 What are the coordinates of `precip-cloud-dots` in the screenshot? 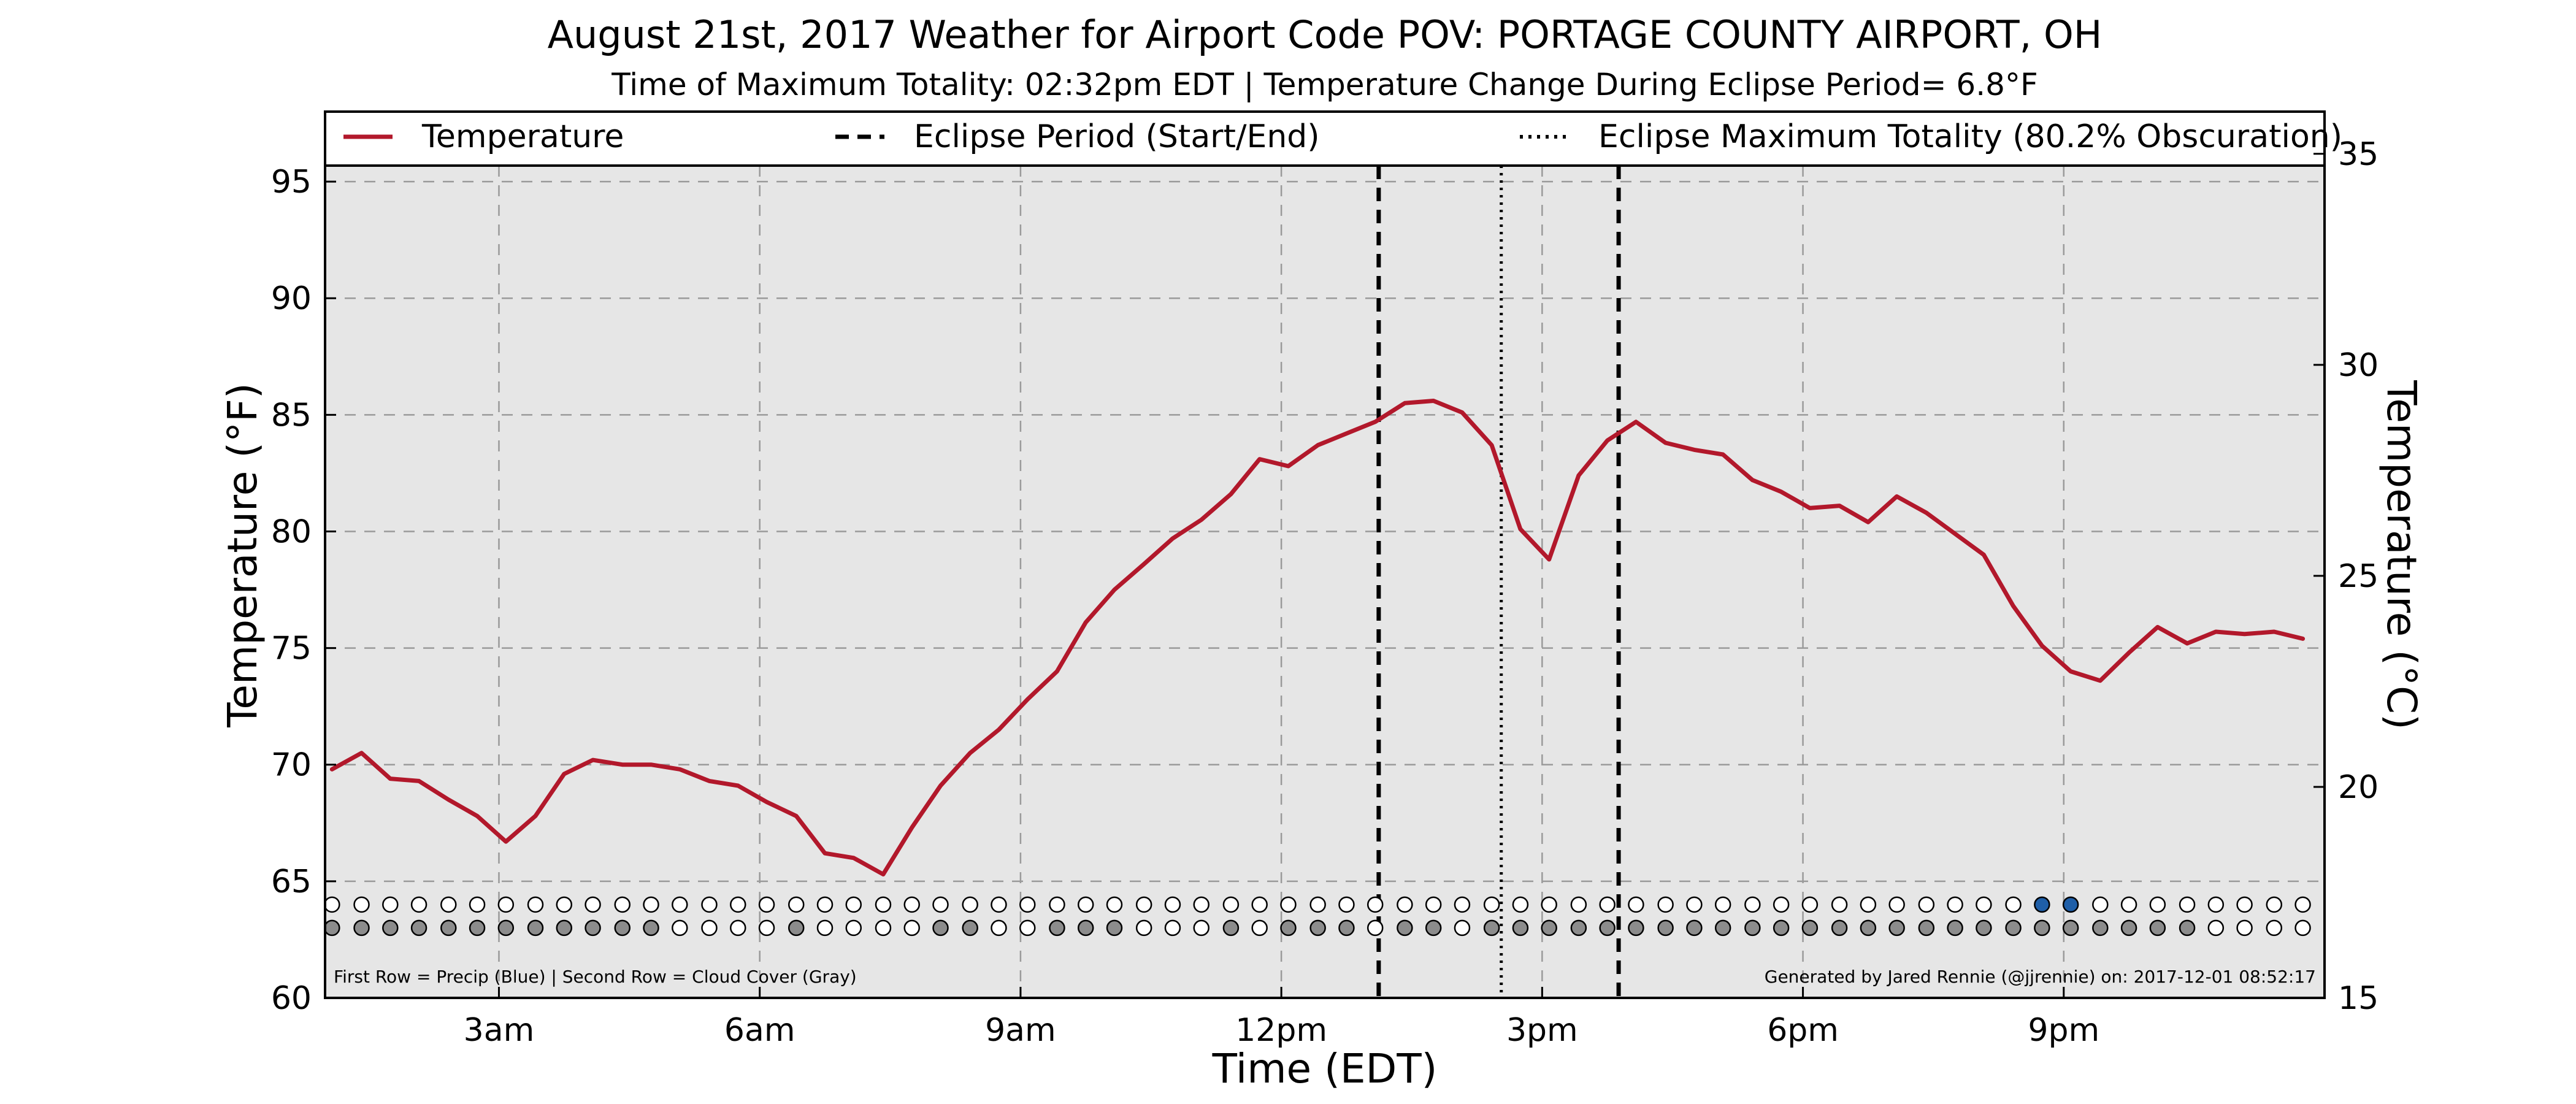 It's located at (1317, 916).